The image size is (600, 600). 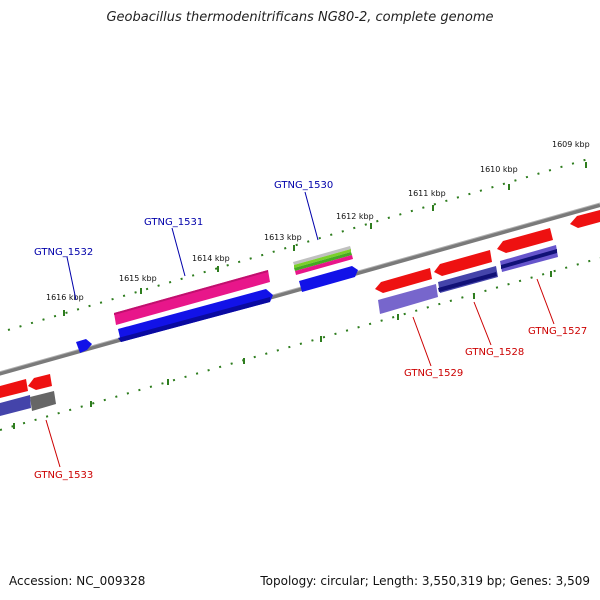 What do you see at coordinates (40, 382) in the screenshot?
I see `gene-1533-arrow-b` at bounding box center [40, 382].